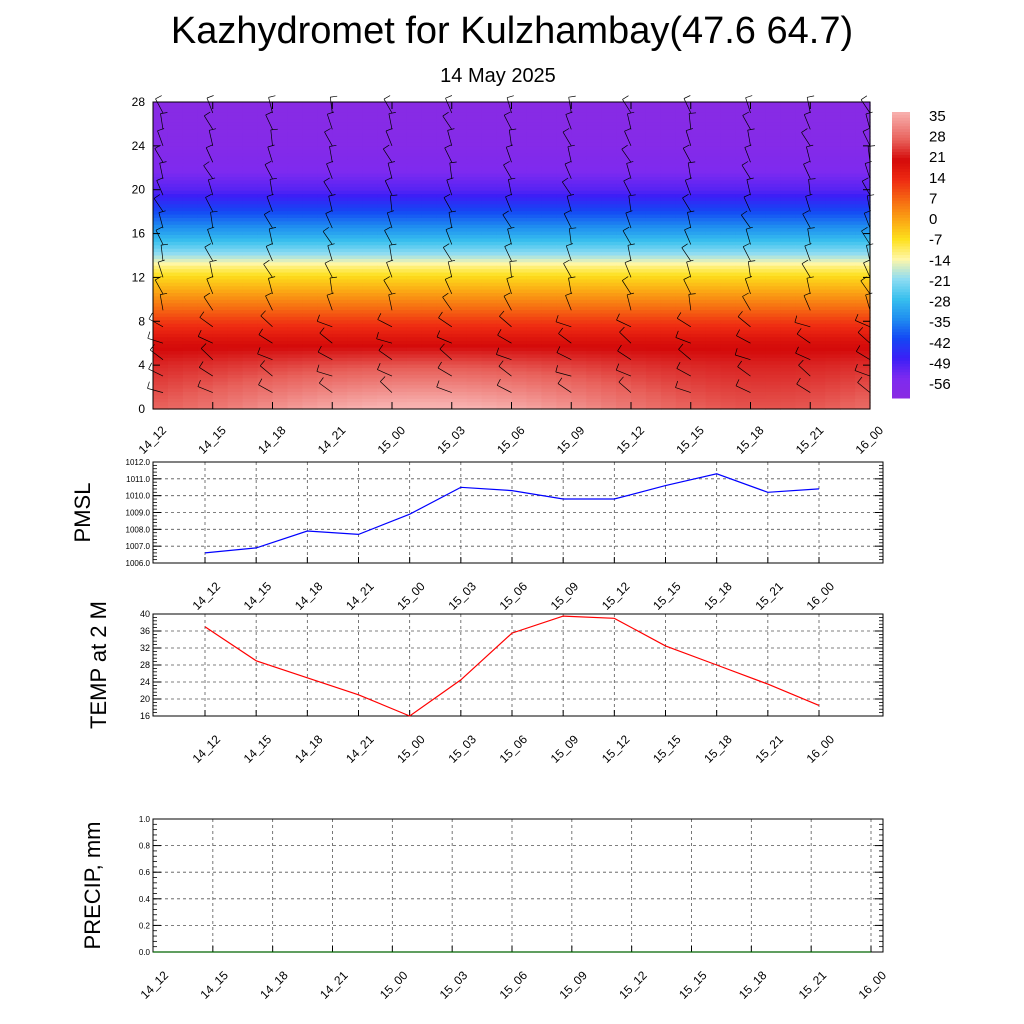 This screenshot has width=1024, height=1024. What do you see at coordinates (272, 440) in the screenshot?
I see `x-tick-label: 14_18` at bounding box center [272, 440].